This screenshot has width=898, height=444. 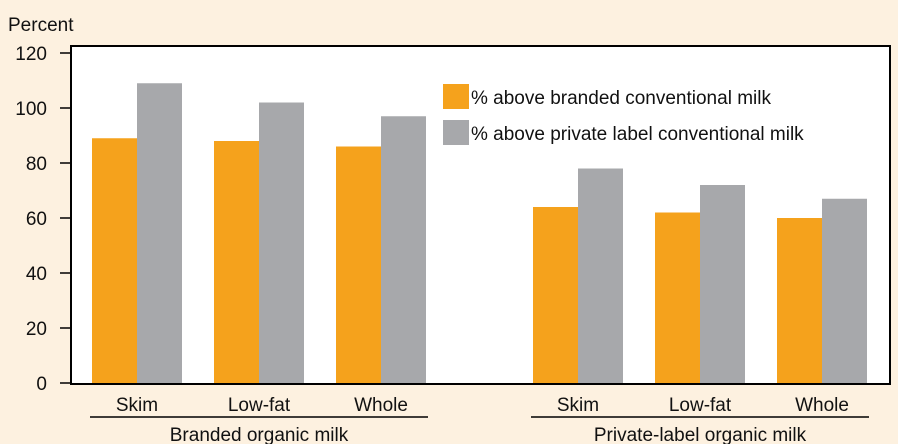 I want to click on y-tick-label: 40, so click(x=36, y=274).